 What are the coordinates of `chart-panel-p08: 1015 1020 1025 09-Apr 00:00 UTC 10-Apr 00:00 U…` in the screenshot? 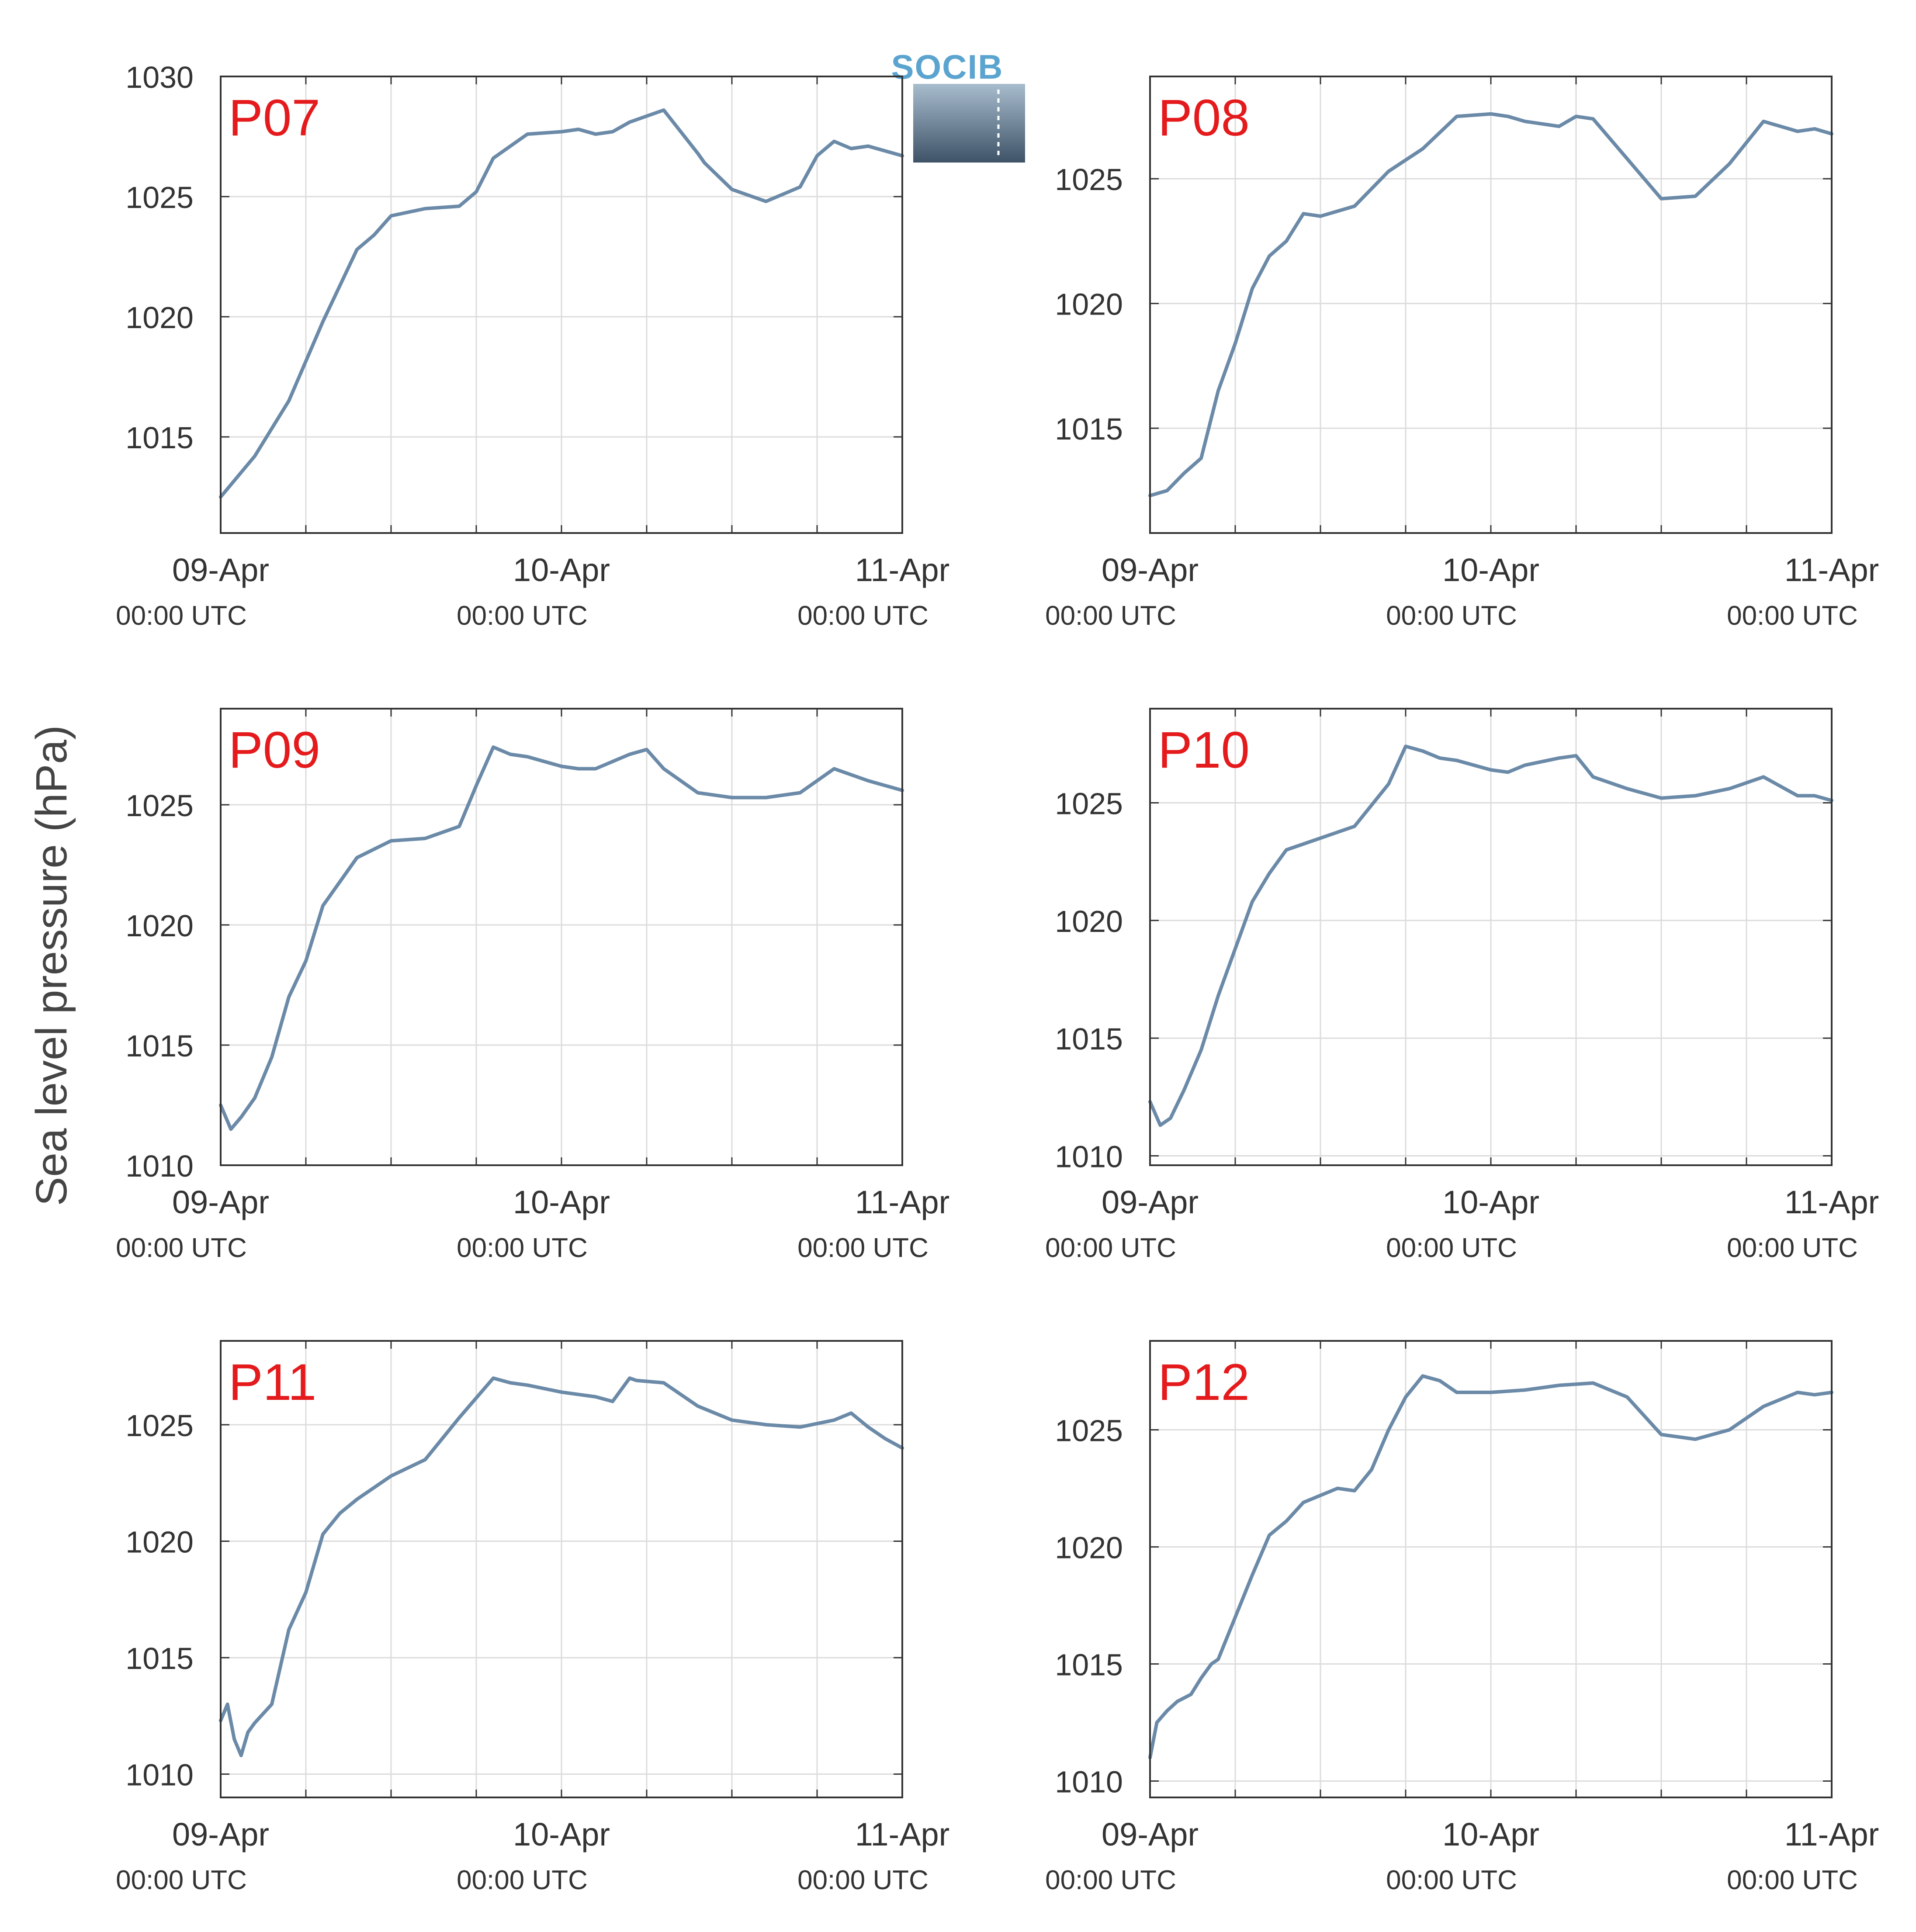 It's located at (1462, 353).